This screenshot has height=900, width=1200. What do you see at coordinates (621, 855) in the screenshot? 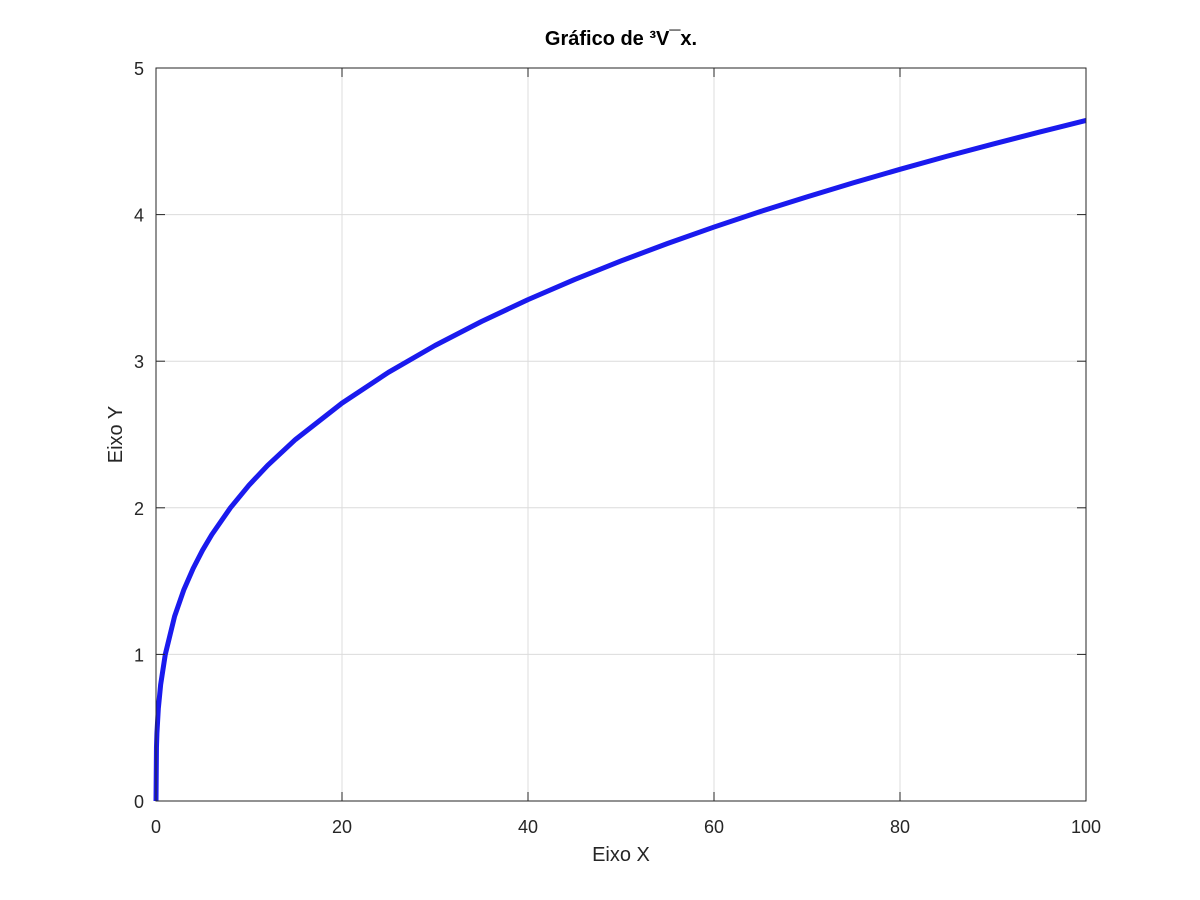
I see `x-axis-label: Eixo X` at bounding box center [621, 855].